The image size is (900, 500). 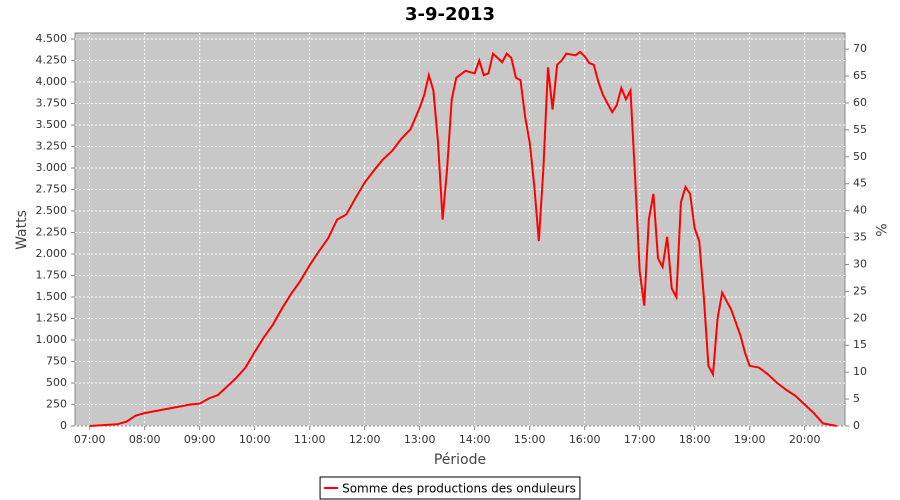 I want to click on y-axis-label: Watts, so click(x=22, y=230).